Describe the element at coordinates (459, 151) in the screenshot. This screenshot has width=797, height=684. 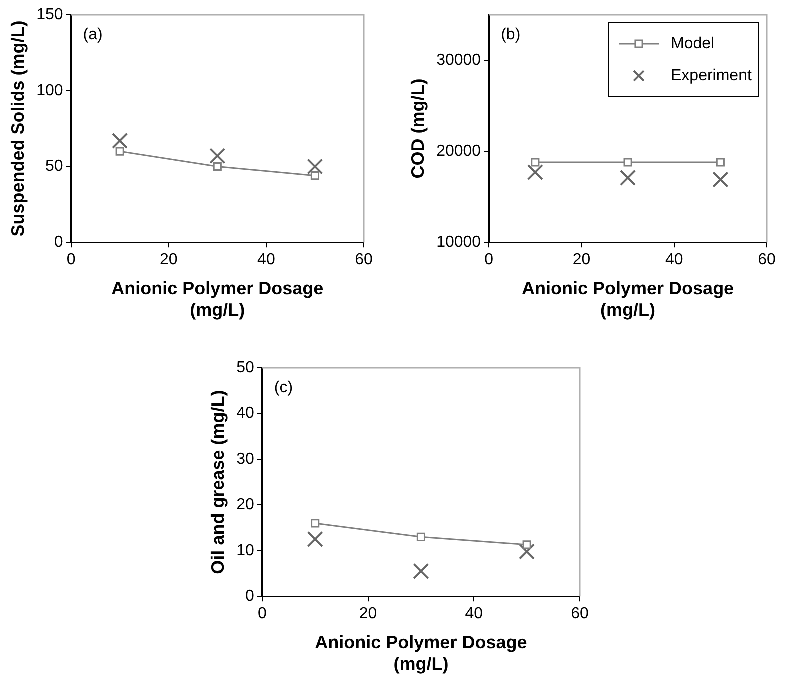
I see `y-tick-label: 20000` at that location.